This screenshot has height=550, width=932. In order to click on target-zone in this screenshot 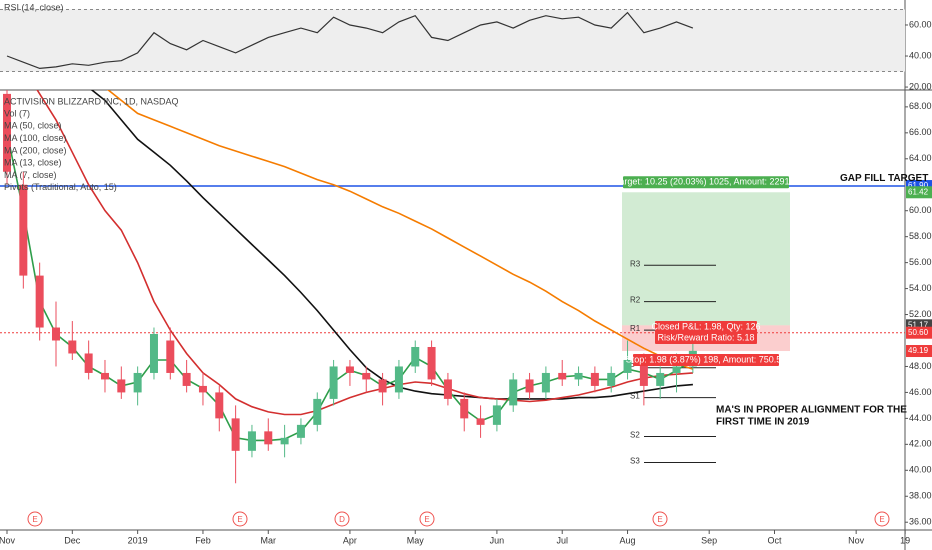, I will do `click(706, 259)`.